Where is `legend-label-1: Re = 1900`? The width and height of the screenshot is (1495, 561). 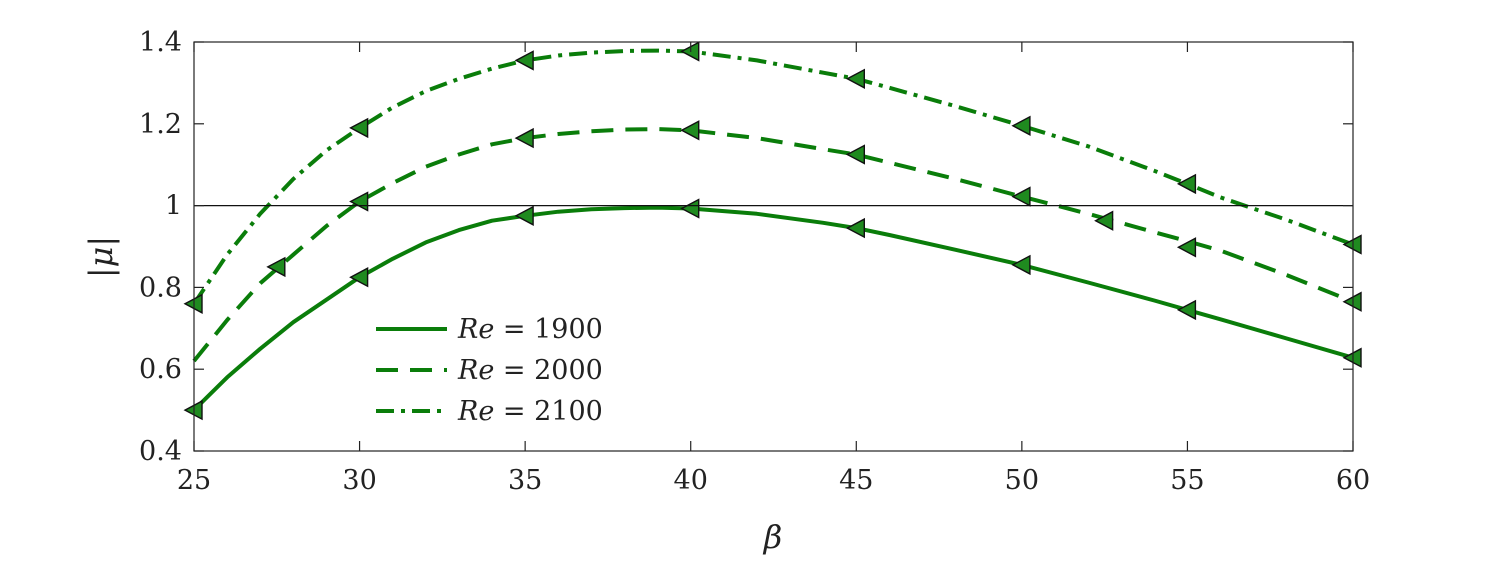
legend-label-1: Re = 1900 is located at coordinates (530, 329).